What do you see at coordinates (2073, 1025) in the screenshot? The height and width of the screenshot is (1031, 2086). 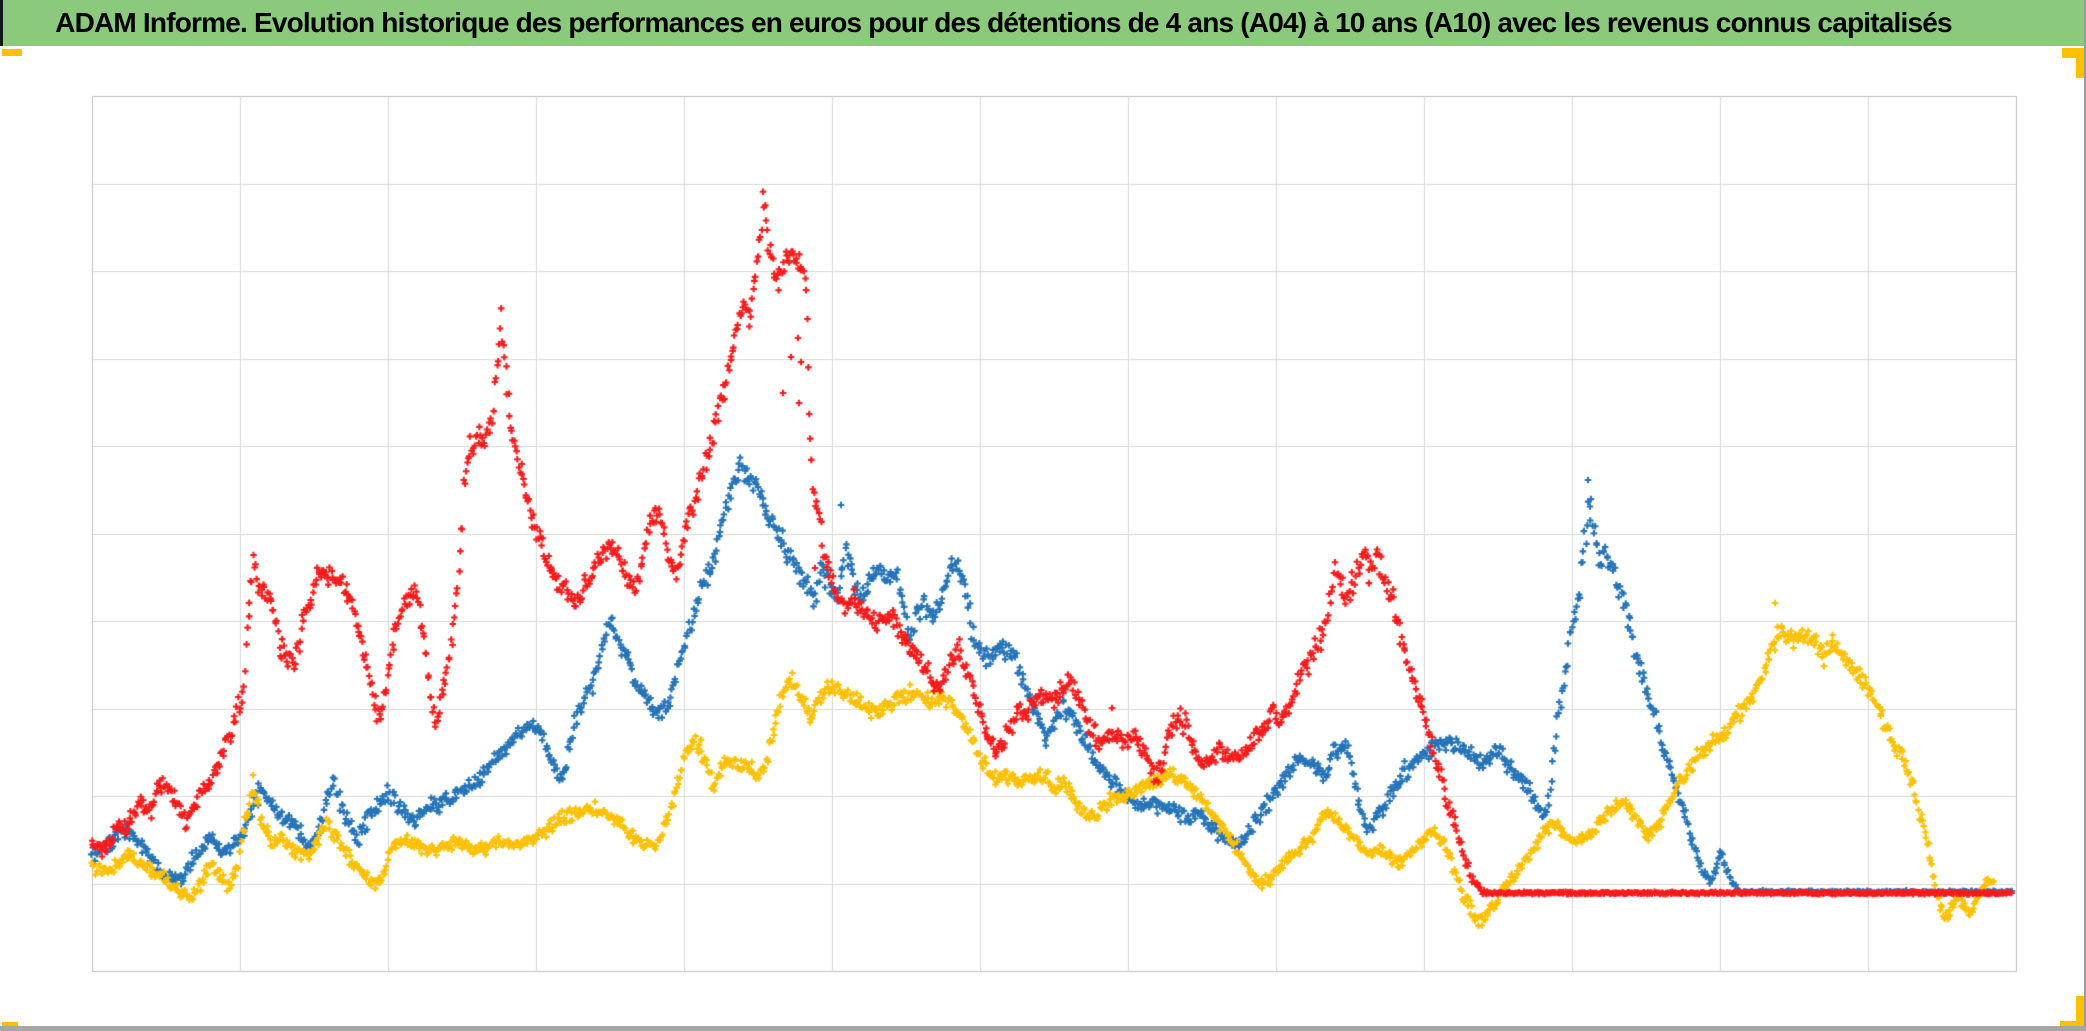 I see `selection-handle-bottom-right` at bounding box center [2073, 1025].